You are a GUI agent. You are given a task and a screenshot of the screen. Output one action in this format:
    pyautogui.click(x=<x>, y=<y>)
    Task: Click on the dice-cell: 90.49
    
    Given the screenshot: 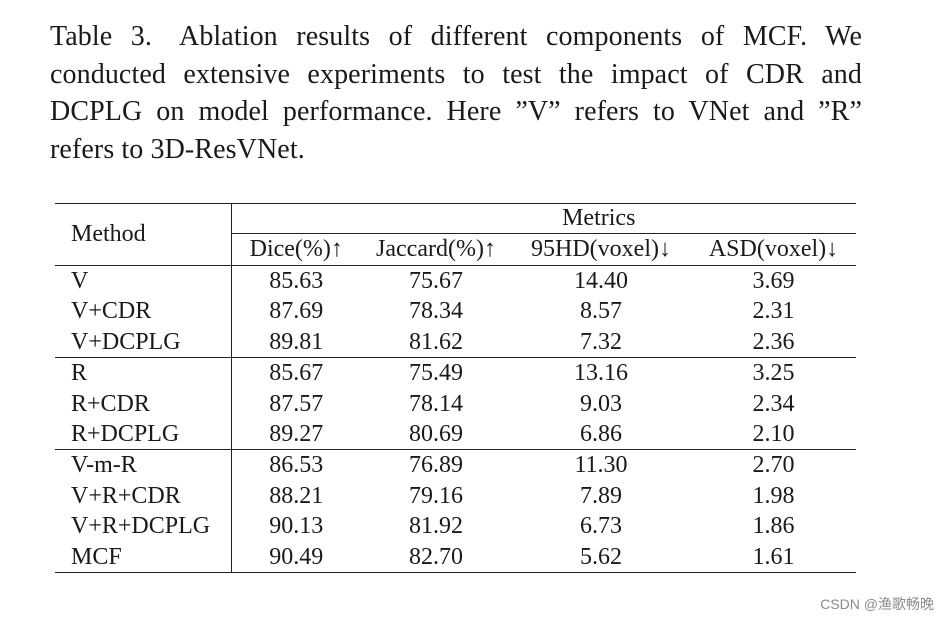 What is the action you would take?
    pyautogui.click(x=296, y=556)
    